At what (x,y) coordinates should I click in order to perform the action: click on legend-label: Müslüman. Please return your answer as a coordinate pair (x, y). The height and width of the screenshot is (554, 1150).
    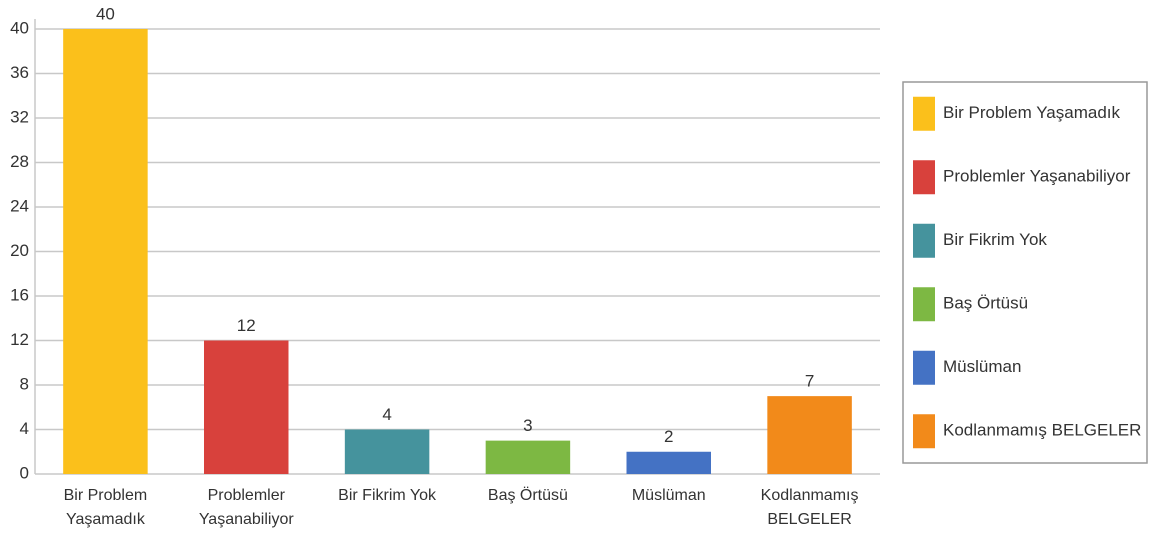
    Looking at the image, I should click on (982, 366).